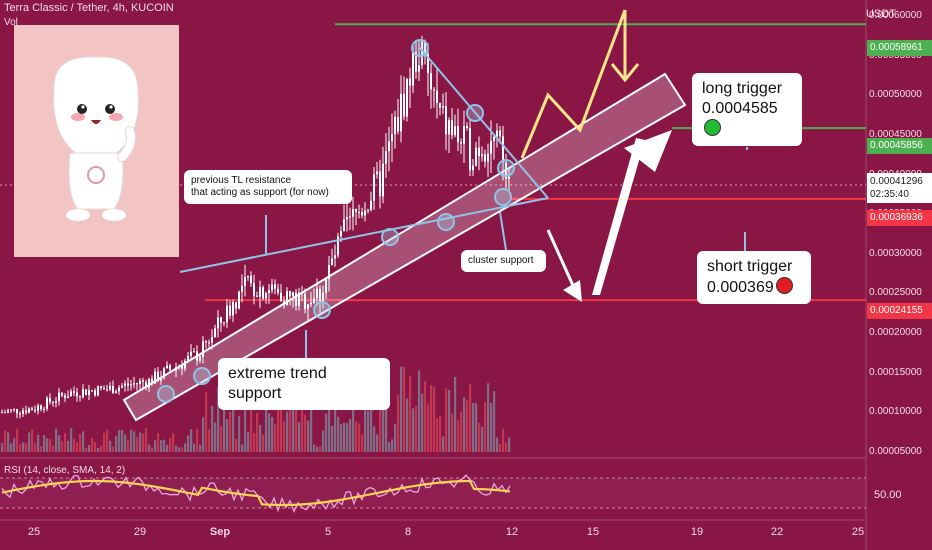 This screenshot has width=932, height=550. Describe the element at coordinates (408, 532) in the screenshot. I see `date-label: 8` at that location.